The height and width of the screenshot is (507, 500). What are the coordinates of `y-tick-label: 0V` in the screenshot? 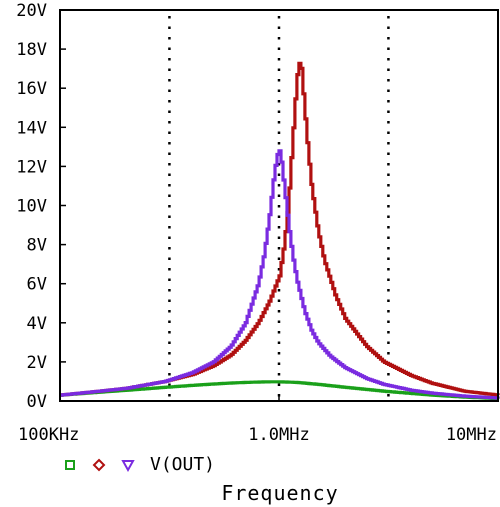 It's located at (37, 402).